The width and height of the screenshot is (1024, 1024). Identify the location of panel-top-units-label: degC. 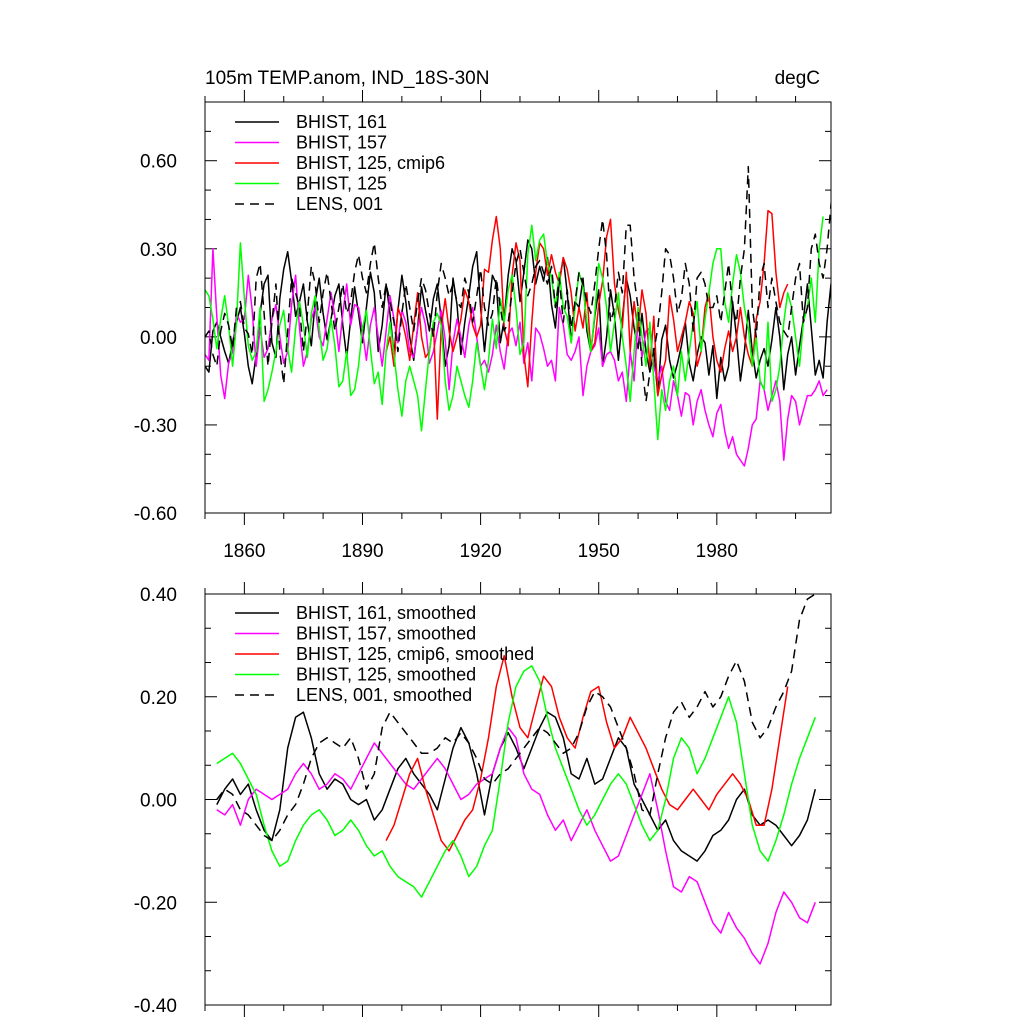
(797, 78).